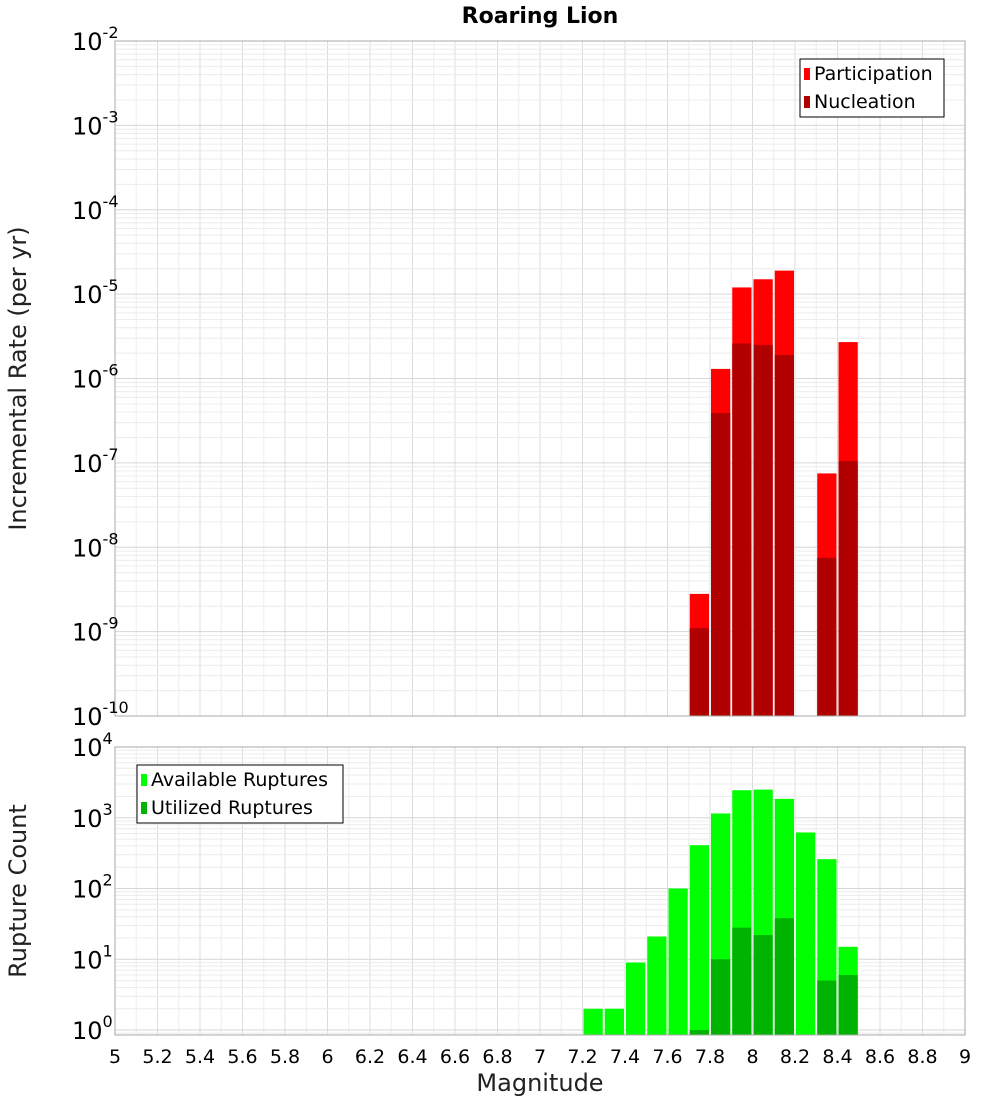 Image resolution: width=1000 pixels, height=1100 pixels. I want to click on y-tick-label: 10³, so click(92, 816).